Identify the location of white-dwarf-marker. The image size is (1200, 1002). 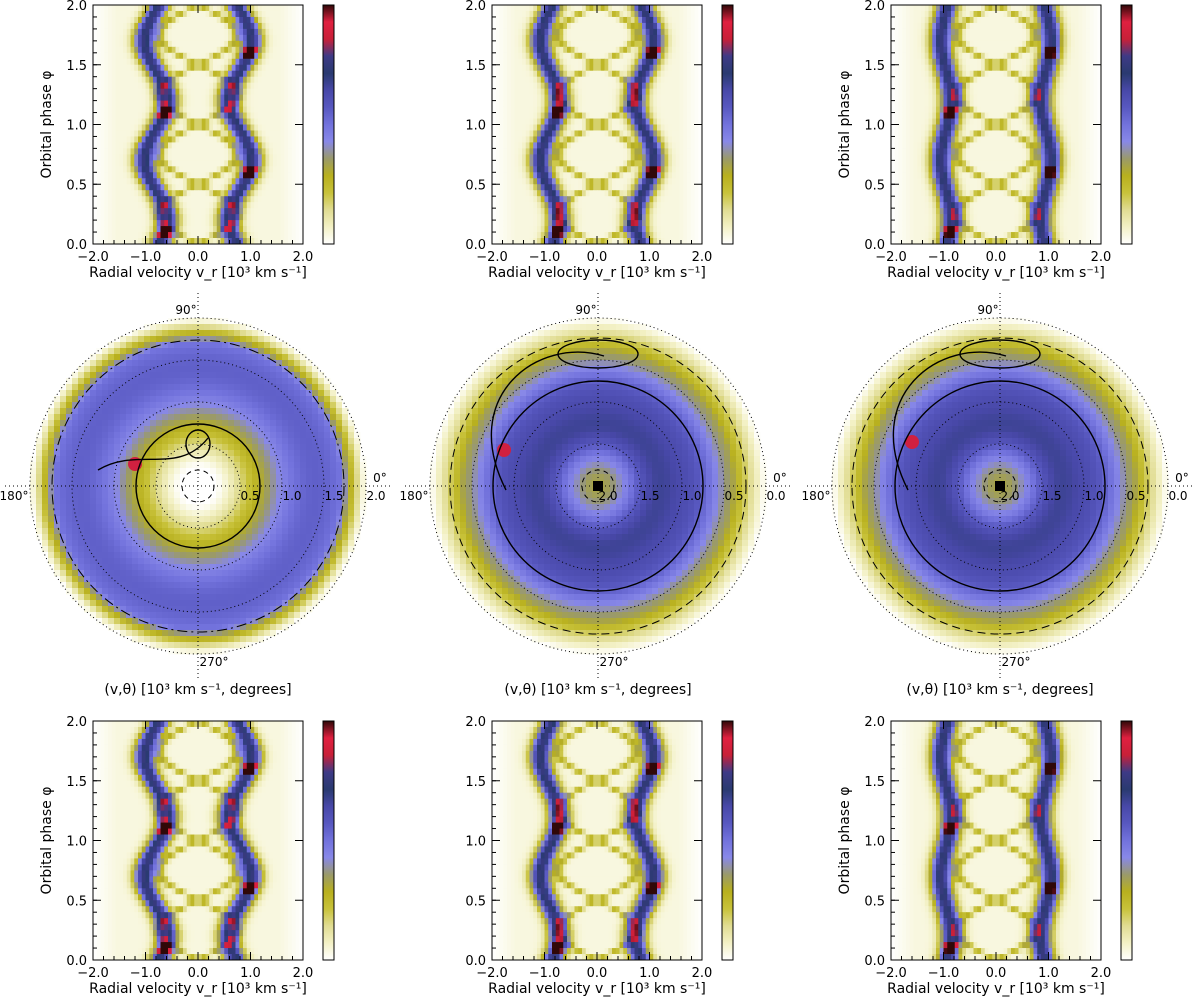
(1000, 486).